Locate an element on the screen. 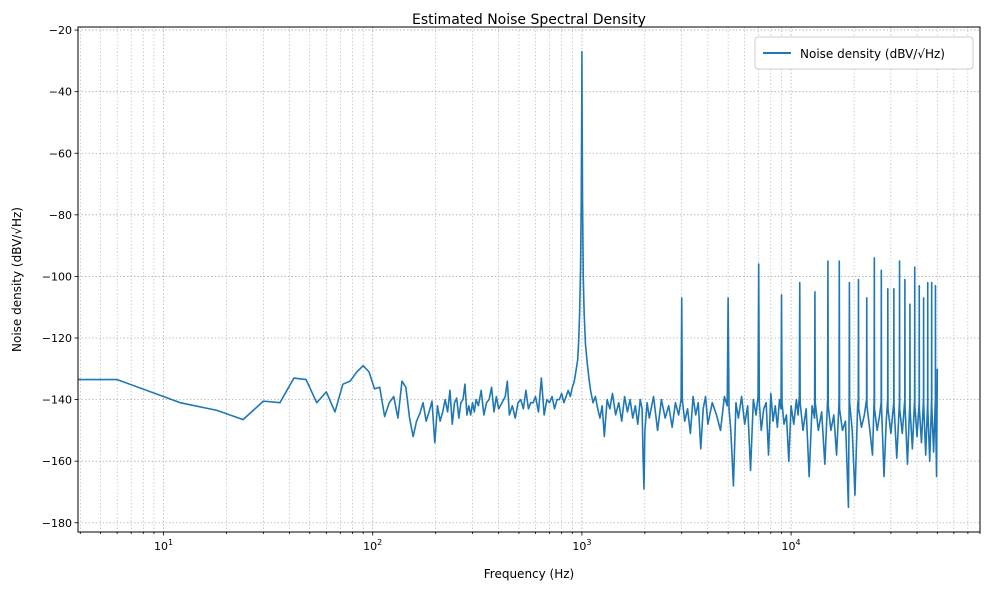  y-tick-label: −100 is located at coordinates (57, 276).